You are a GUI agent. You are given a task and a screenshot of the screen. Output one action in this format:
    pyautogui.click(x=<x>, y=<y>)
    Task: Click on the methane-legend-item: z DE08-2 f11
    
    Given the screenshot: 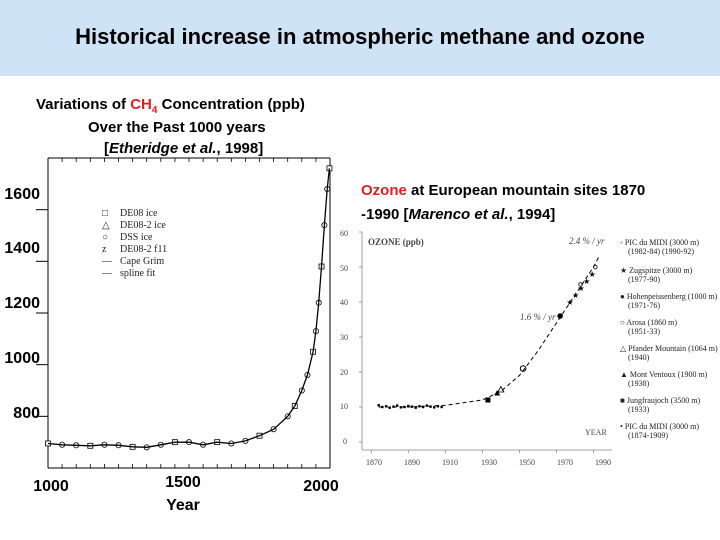 What is the action you would take?
    pyautogui.click(x=134, y=249)
    